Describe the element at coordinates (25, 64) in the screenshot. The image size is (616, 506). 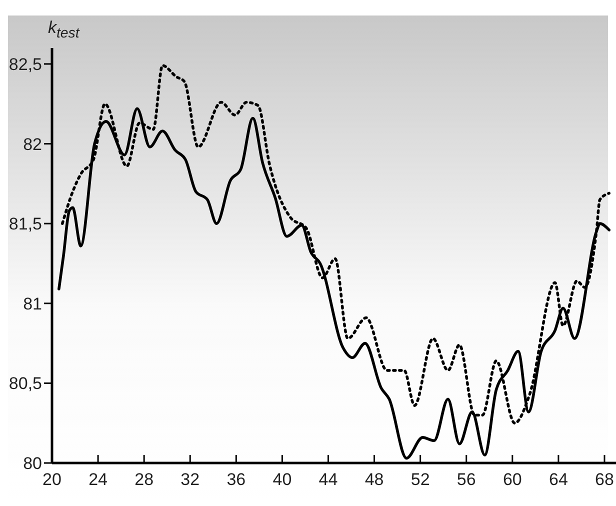
I see `y-tick-label: 82,5` at that location.